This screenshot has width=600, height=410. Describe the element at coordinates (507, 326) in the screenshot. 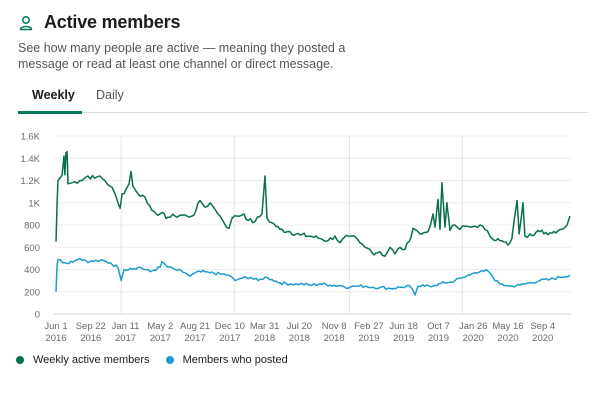

I see `x-tick-label: May 16` at that location.